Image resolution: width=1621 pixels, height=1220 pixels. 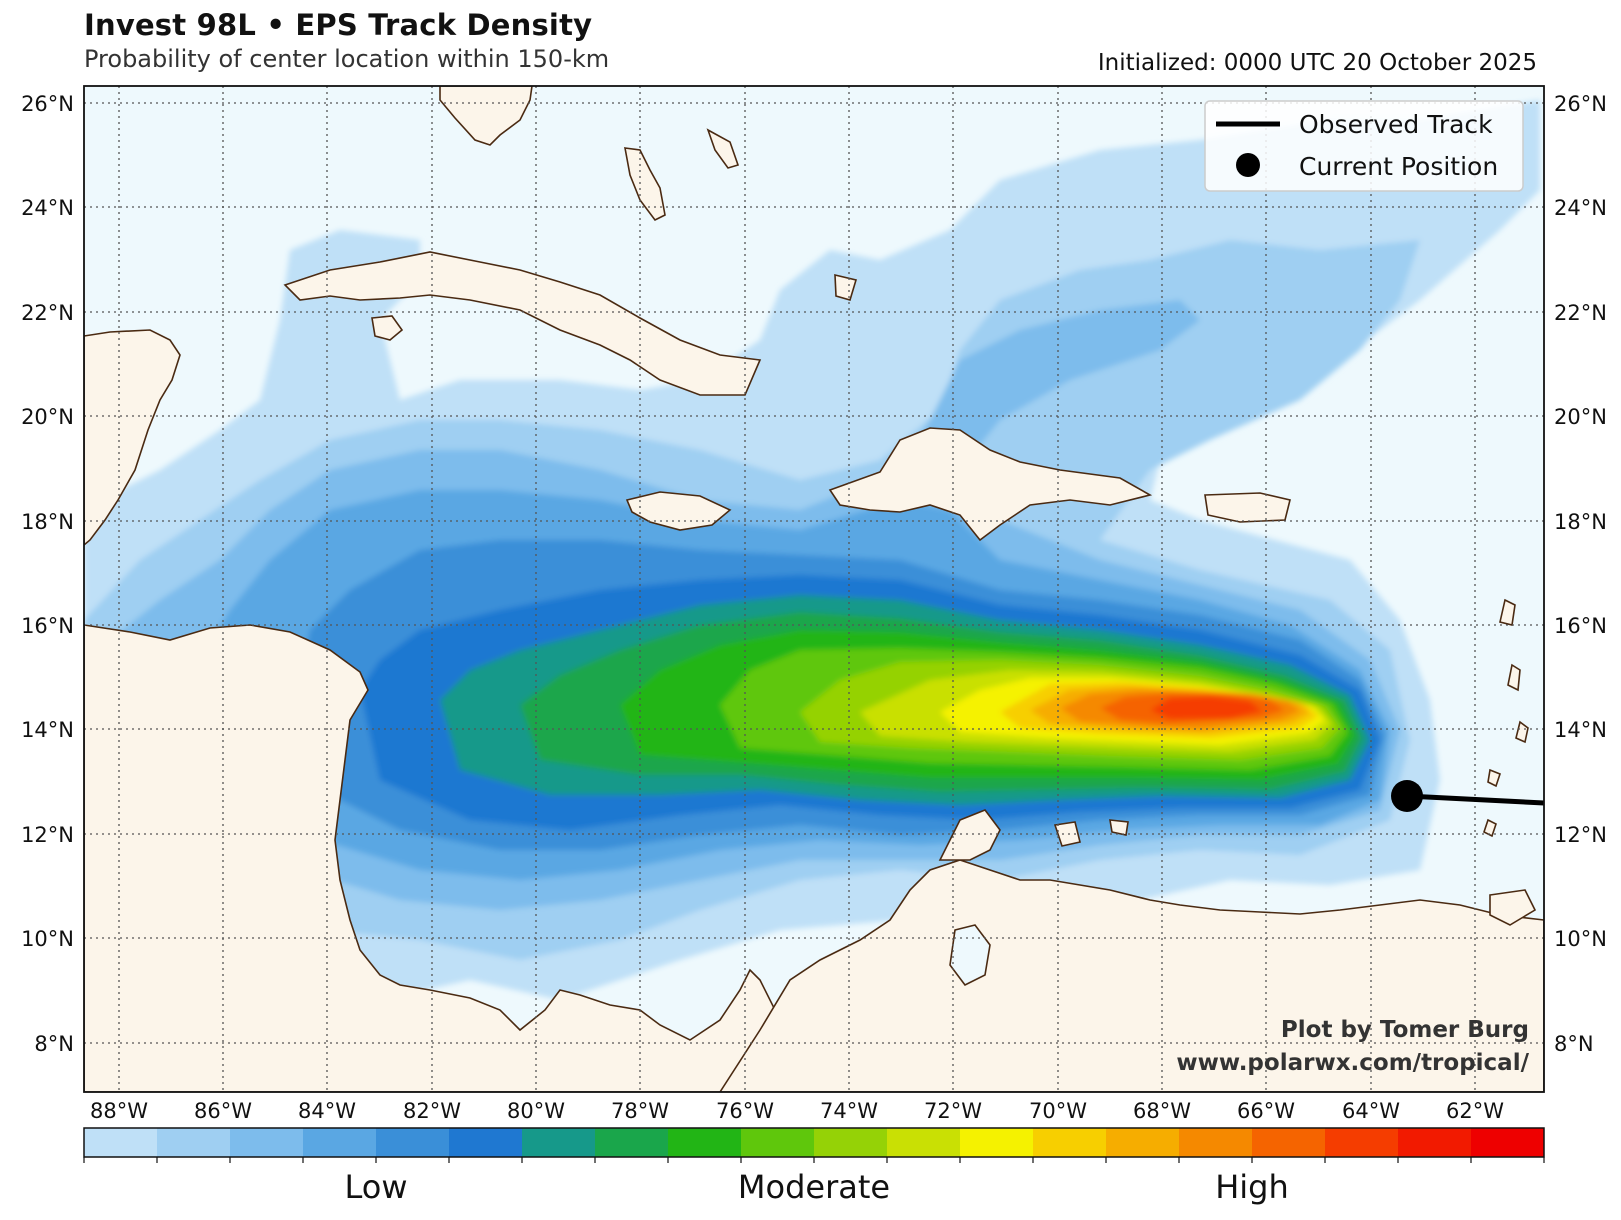 I want to click on florida, so click(x=486, y=116).